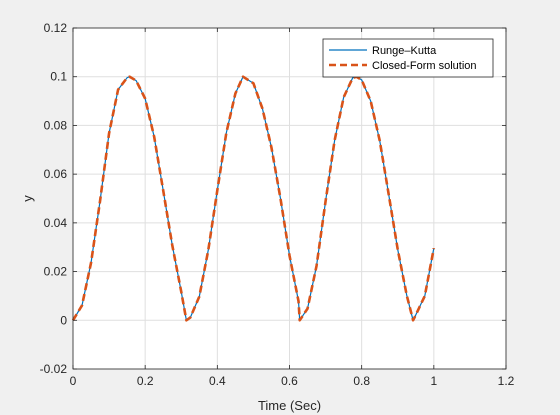  What do you see at coordinates (27, 198) in the screenshot?
I see `y-axis-label: y` at bounding box center [27, 198].